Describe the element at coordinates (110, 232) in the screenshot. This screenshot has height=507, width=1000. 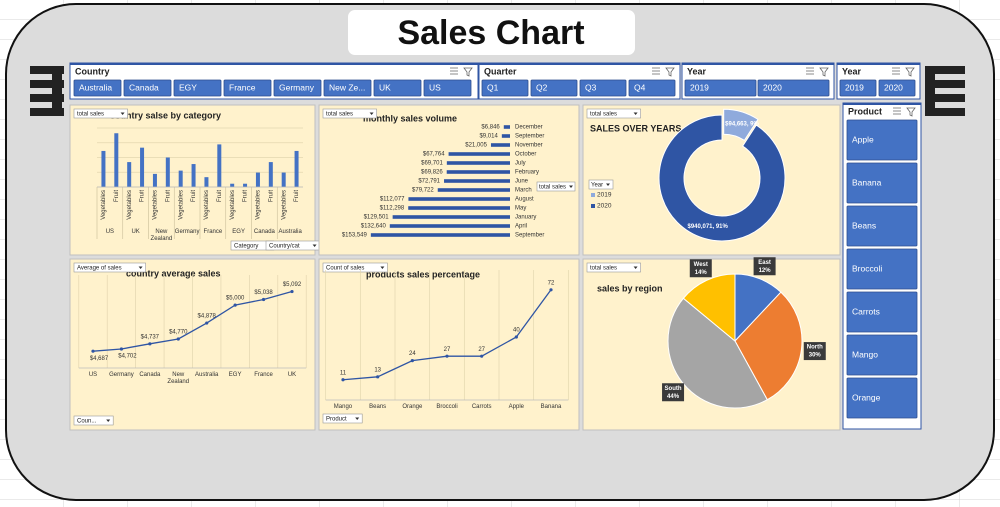
I see `x-group-label: US` at that location.